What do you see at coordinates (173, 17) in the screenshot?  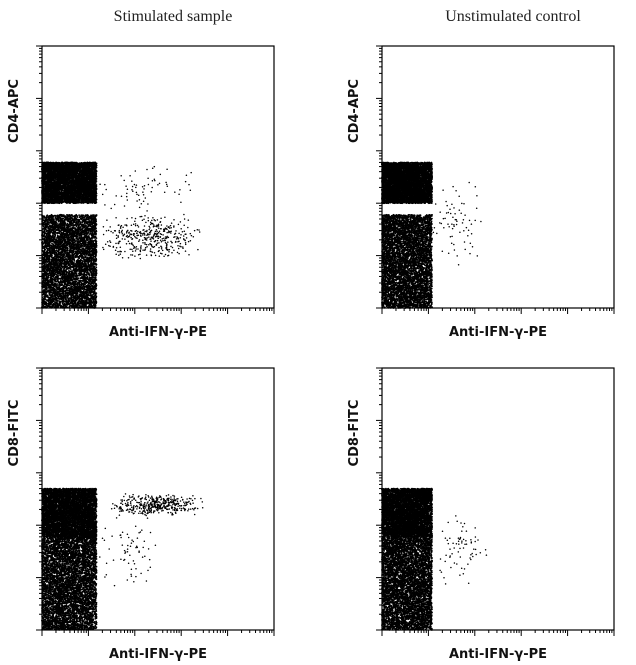 I see `column-title-stimulated: Stimulated sample` at bounding box center [173, 17].